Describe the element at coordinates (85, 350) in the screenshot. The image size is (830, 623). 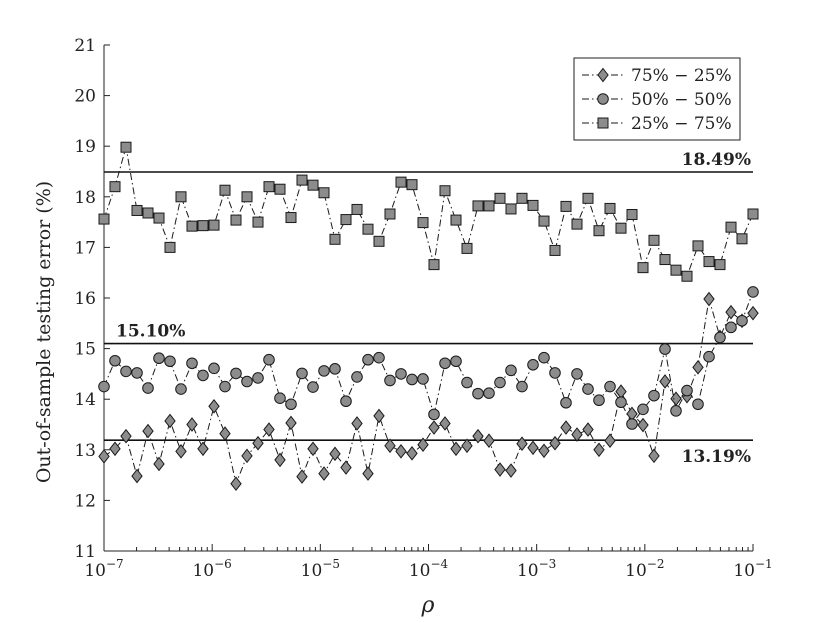
I see `y-tick-label: 15` at that location.